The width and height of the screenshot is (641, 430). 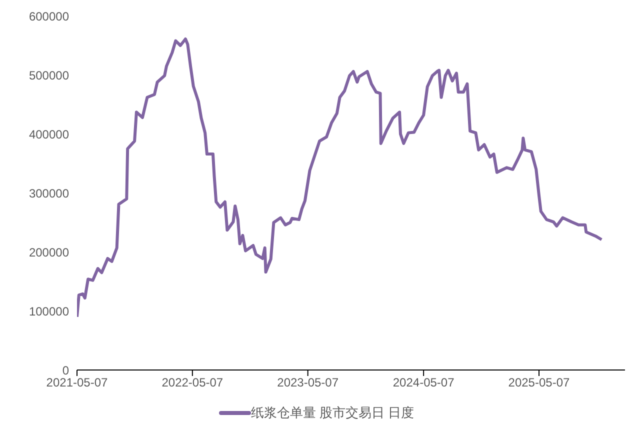 What do you see at coordinates (308, 383) in the screenshot?
I see `x-tick-label: 2023-05-07` at bounding box center [308, 383].